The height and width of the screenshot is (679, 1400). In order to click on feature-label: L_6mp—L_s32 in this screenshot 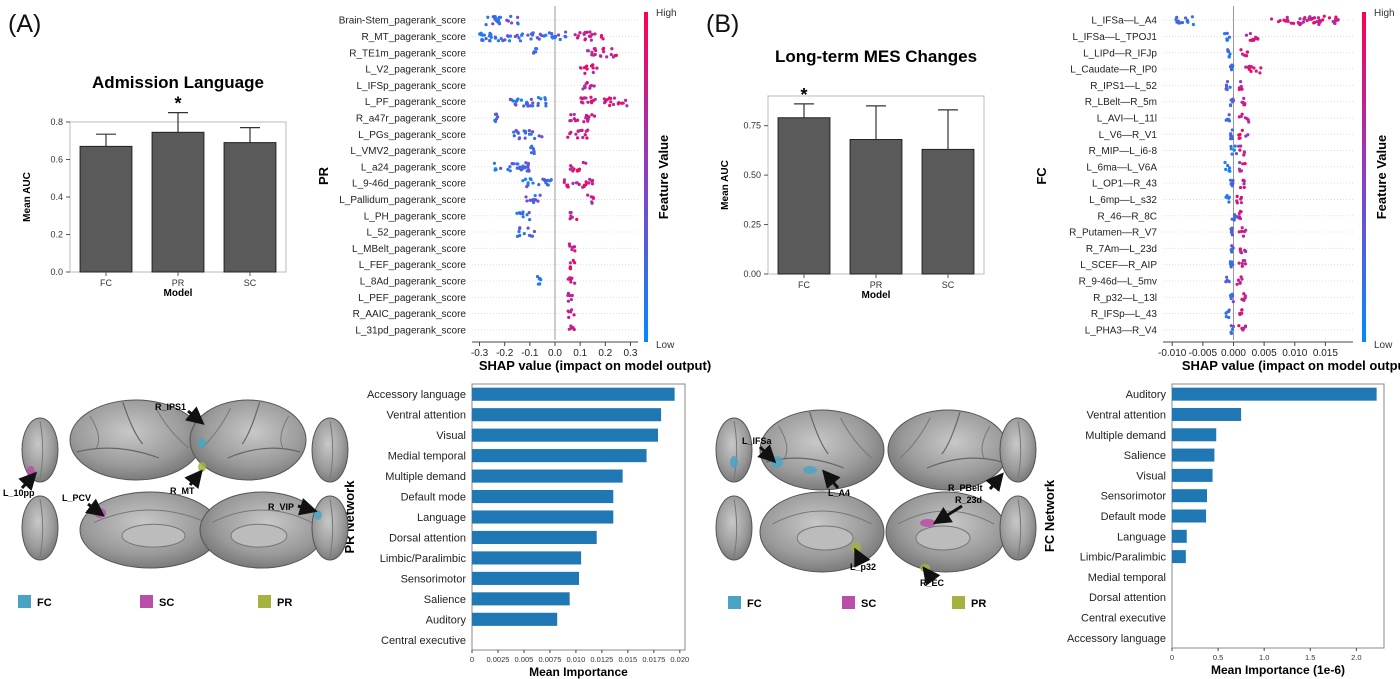, I will do `click(1123, 200)`.